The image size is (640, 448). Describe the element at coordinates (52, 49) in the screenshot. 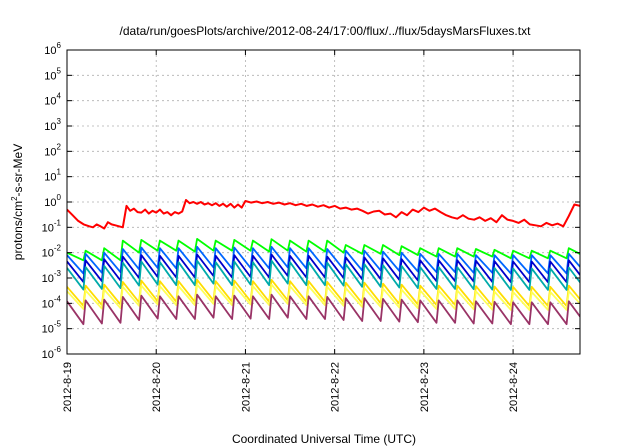

I see `y-tick-label: 10⁶` at that location.